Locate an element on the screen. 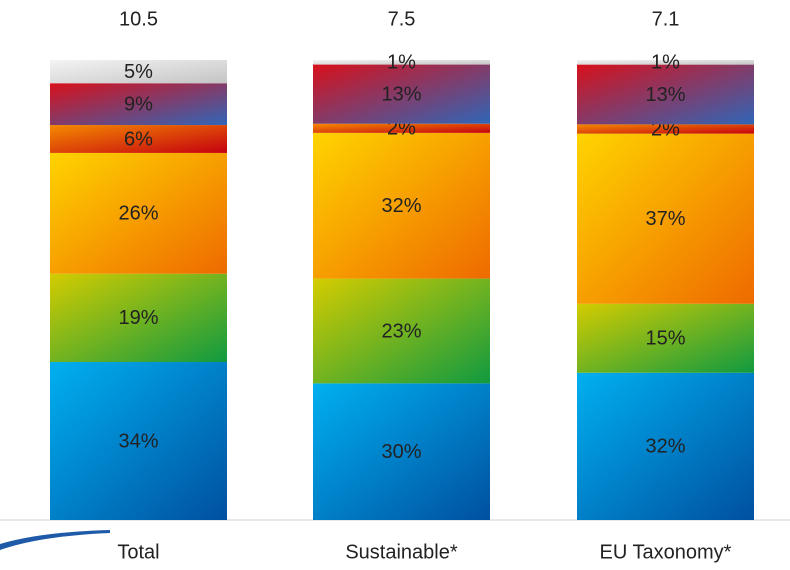  total-label: 10.5 is located at coordinates (138, 19).